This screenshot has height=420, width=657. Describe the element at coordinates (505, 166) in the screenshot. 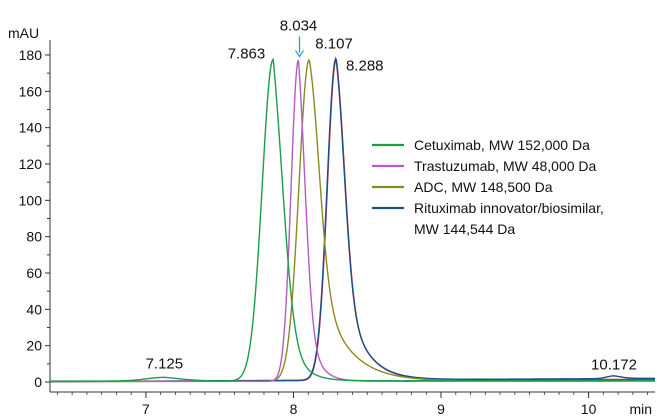

I see `legend-label-1: Trastuzumab, MW 48,000 Da` at that location.